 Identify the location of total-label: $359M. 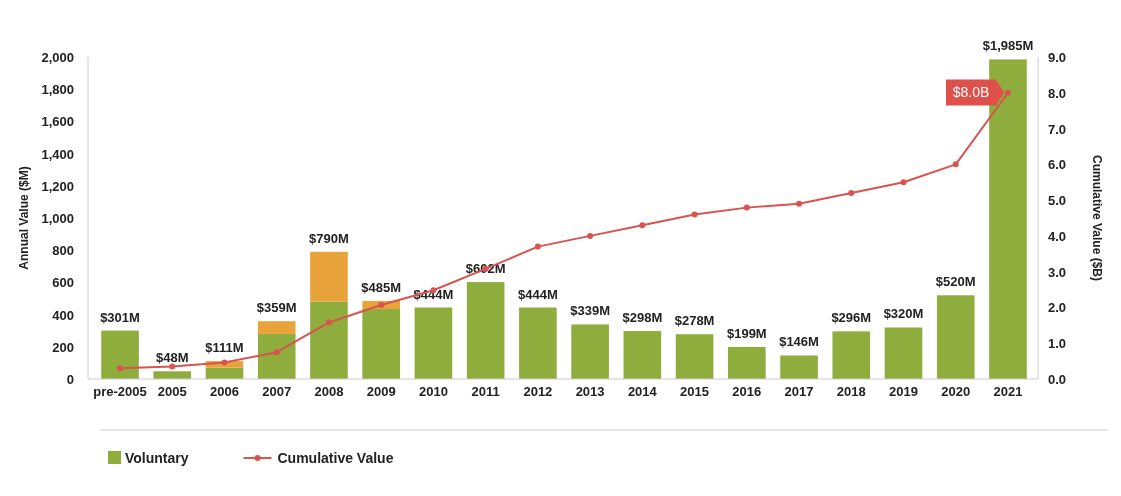
(276, 308).